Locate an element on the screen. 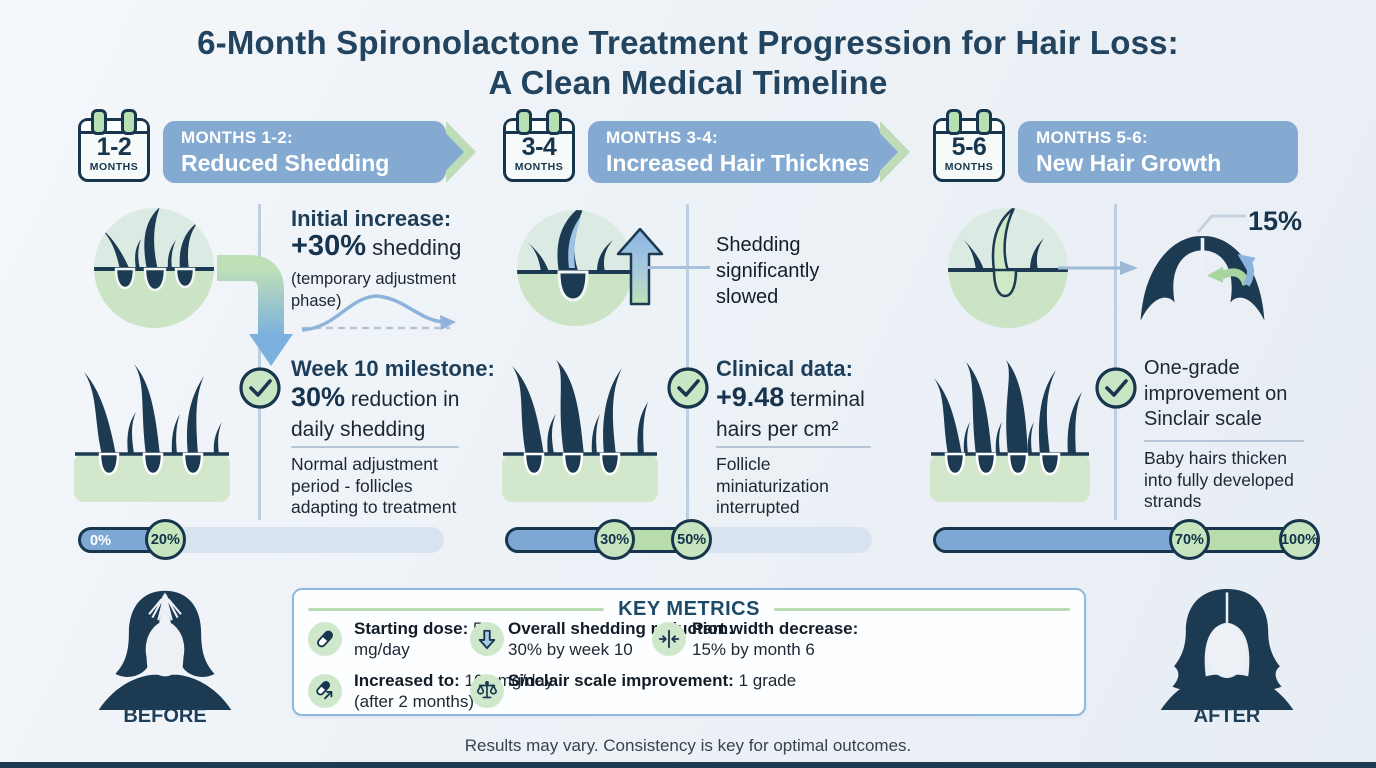 Image resolution: width=1376 pixels, height=768 pixels. phase-banner-1: MONTHS 1-2: Reduced Shedding is located at coordinates (319, 152).